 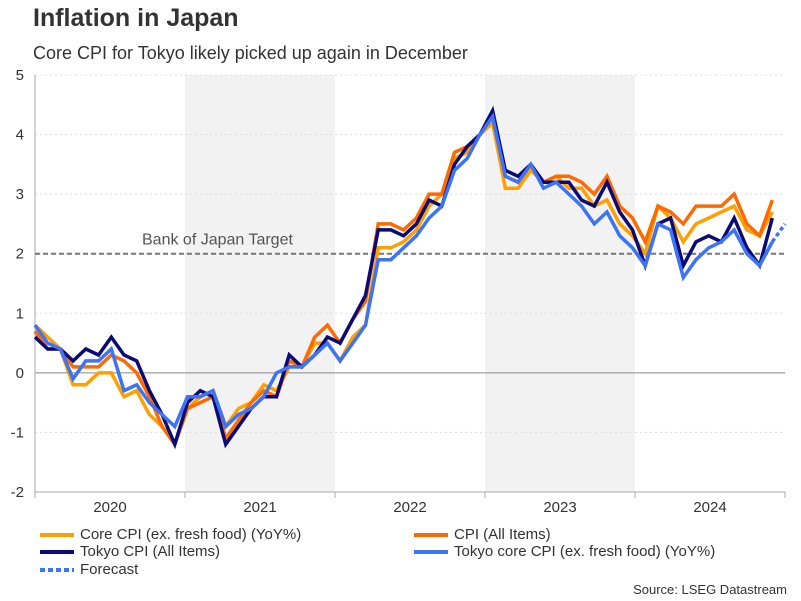 I want to click on x-tick-label: 2021, so click(x=259, y=507).